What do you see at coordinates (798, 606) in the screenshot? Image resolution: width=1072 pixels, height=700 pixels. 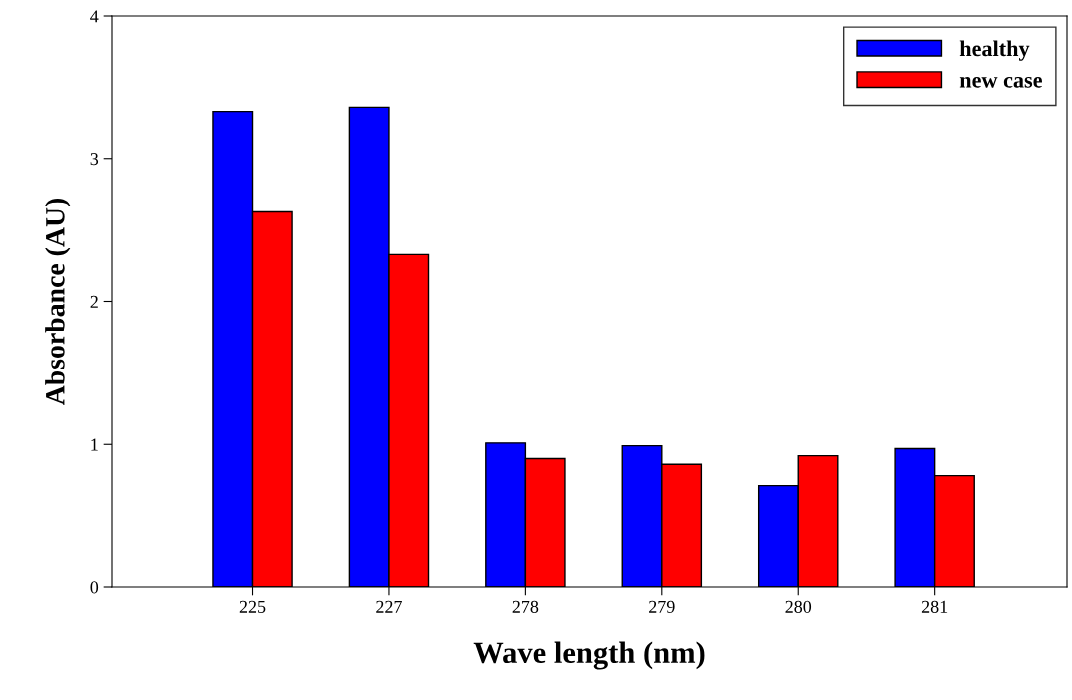 I see `x-tick-label: 280` at bounding box center [798, 606].